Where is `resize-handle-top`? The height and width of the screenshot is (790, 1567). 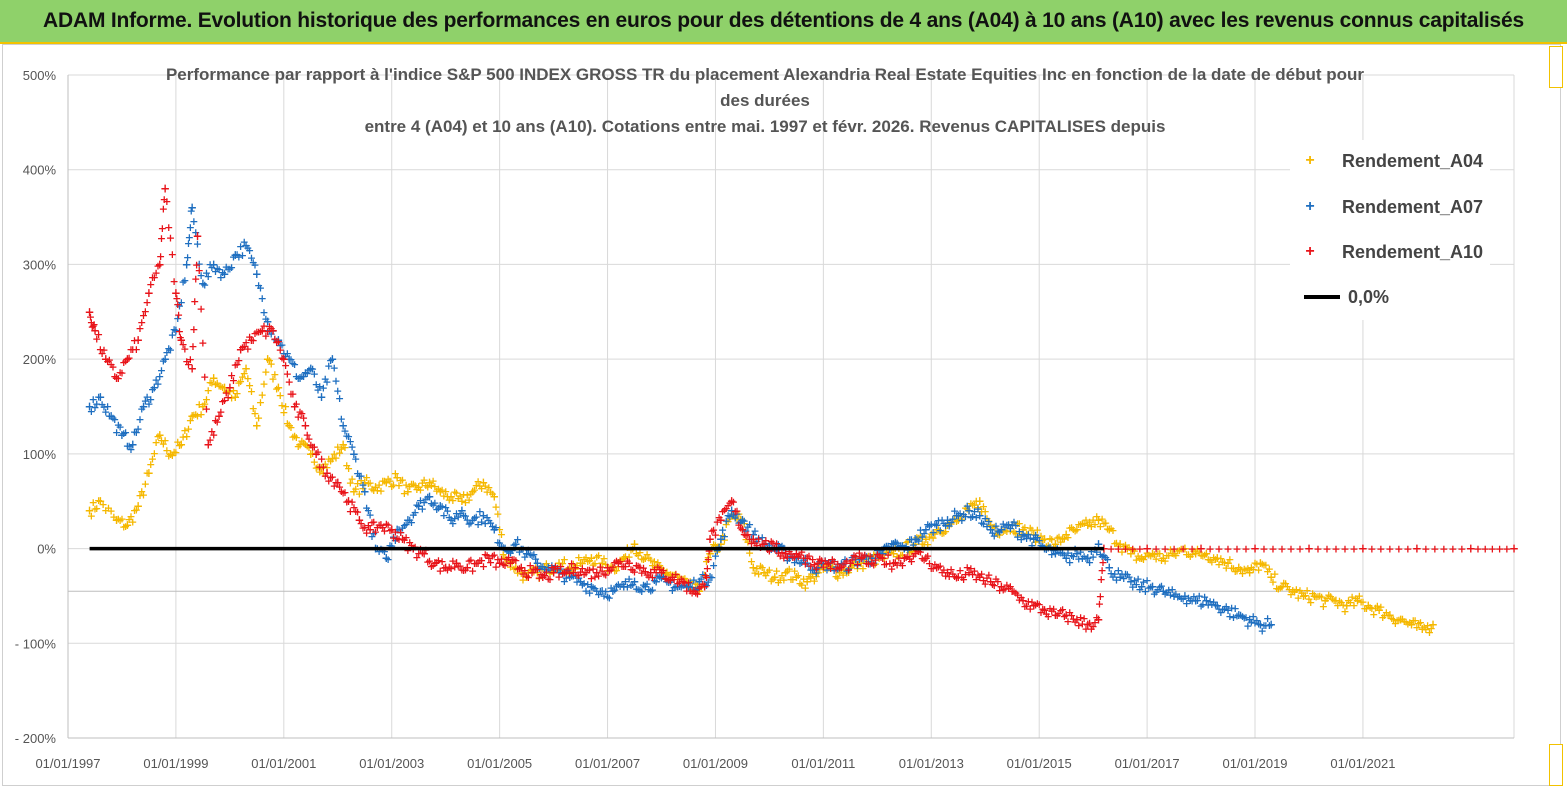
resize-handle-top is located at coordinates (1556, 67).